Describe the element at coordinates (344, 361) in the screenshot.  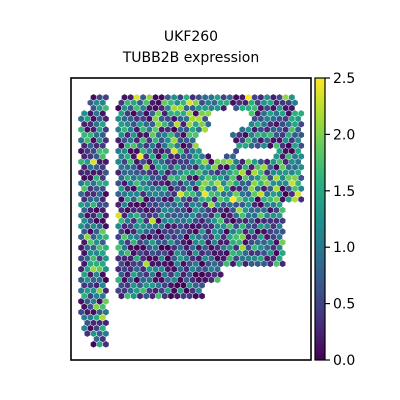
I see `colorbar-tick-label: 0.0` at that location.